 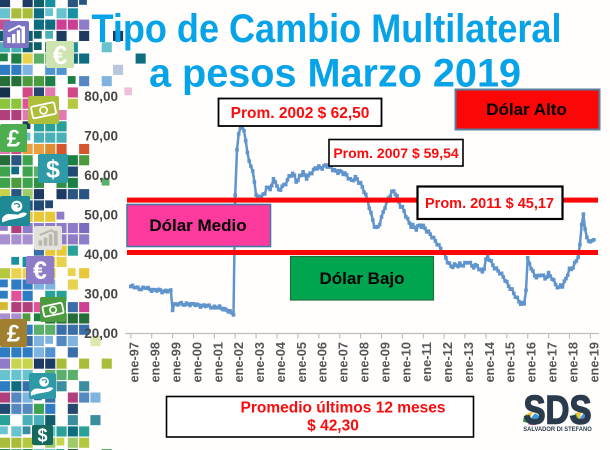 What do you see at coordinates (101, 175) in the screenshot?
I see `svg-text: 60,00` at bounding box center [101, 175].